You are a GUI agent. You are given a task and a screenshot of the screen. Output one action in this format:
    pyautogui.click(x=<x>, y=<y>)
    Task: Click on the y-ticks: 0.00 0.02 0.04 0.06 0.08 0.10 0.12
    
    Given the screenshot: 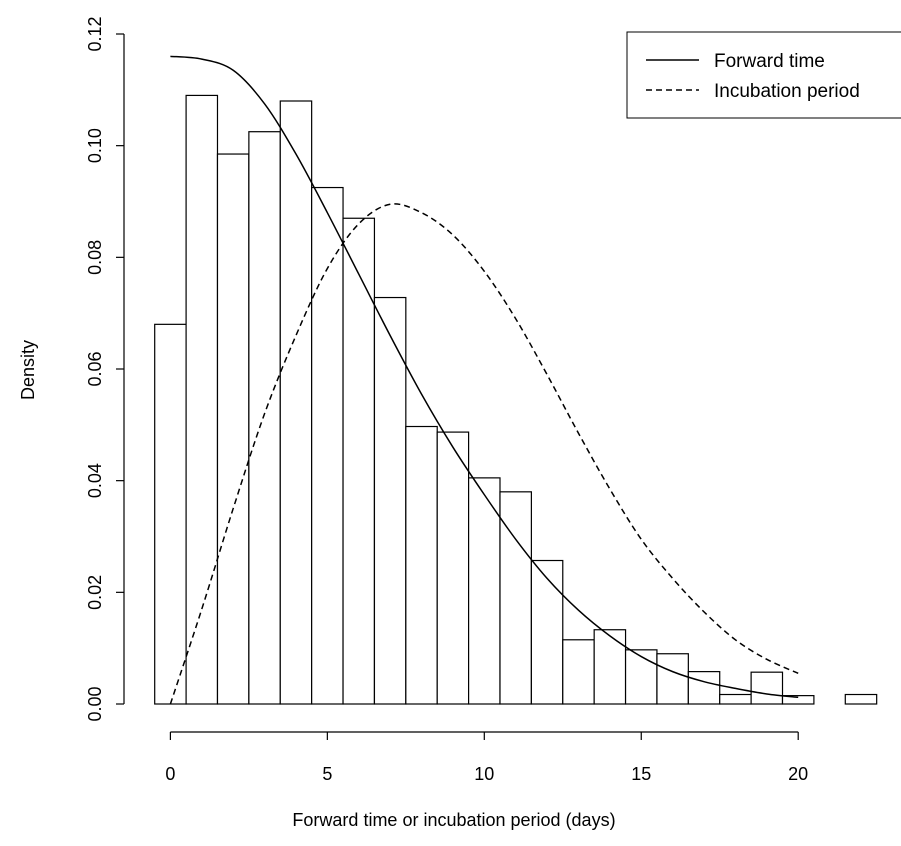 What is the action you would take?
    pyautogui.click(x=104, y=369)
    